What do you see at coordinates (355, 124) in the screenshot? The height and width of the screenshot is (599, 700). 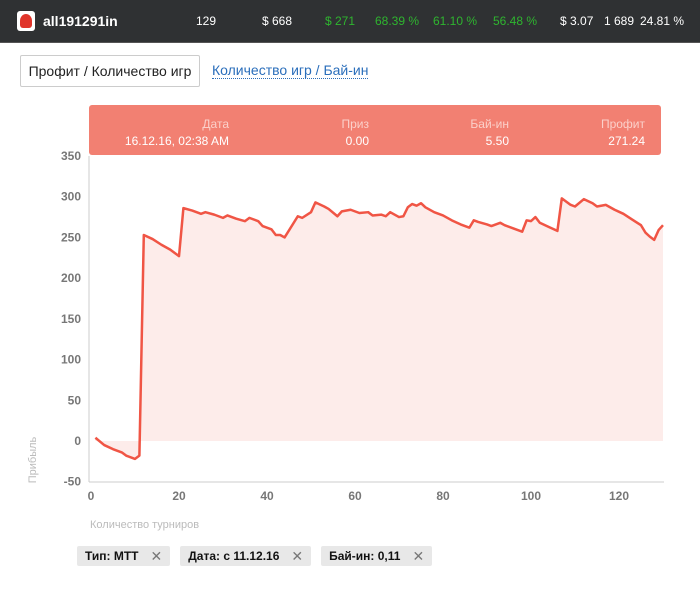 I see `tooltip-prize-label: Приз` at bounding box center [355, 124].